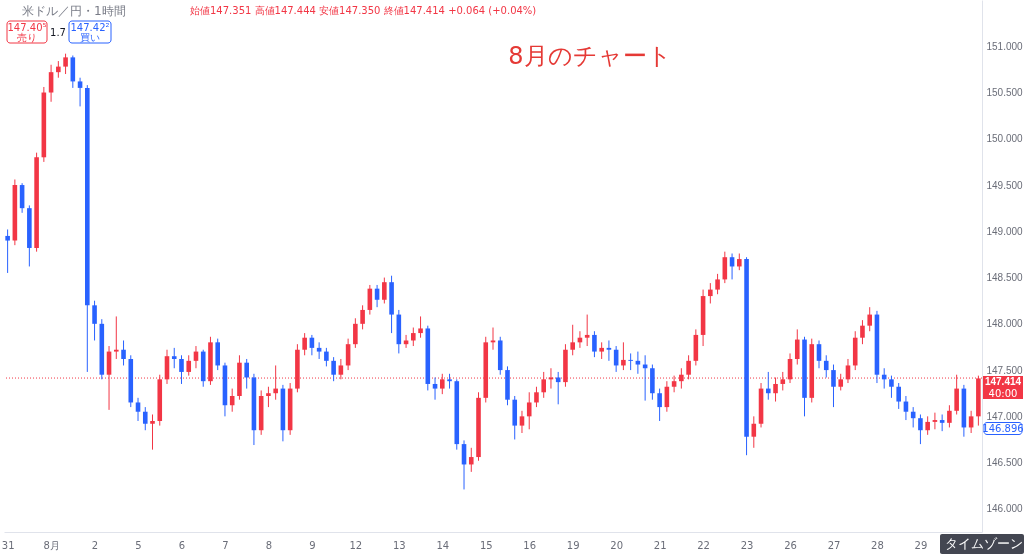 This screenshot has height=554, width=1024. Describe the element at coordinates (8, 545) in the screenshot. I see `x-tick-label: 31` at that location.